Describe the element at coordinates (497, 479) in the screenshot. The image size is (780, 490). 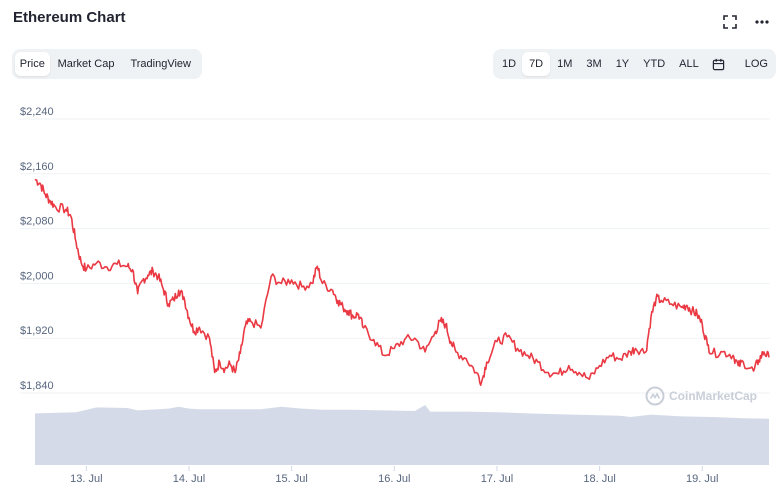
I see `x-tick-label: 17. Jul` at that location.